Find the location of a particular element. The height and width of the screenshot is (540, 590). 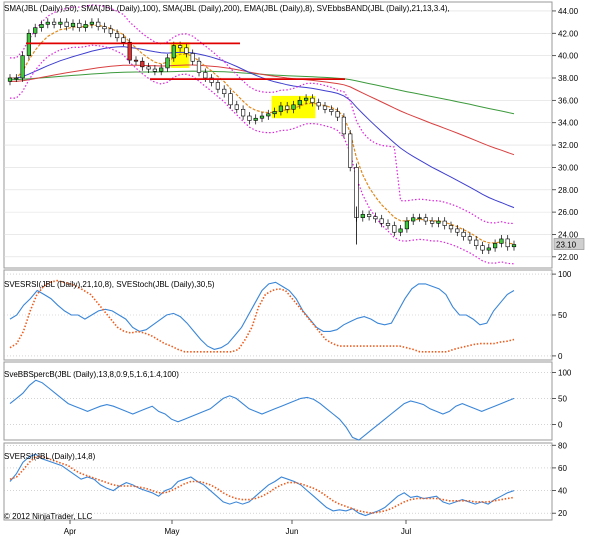

month-tick-label: Apr is located at coordinates (70, 531).